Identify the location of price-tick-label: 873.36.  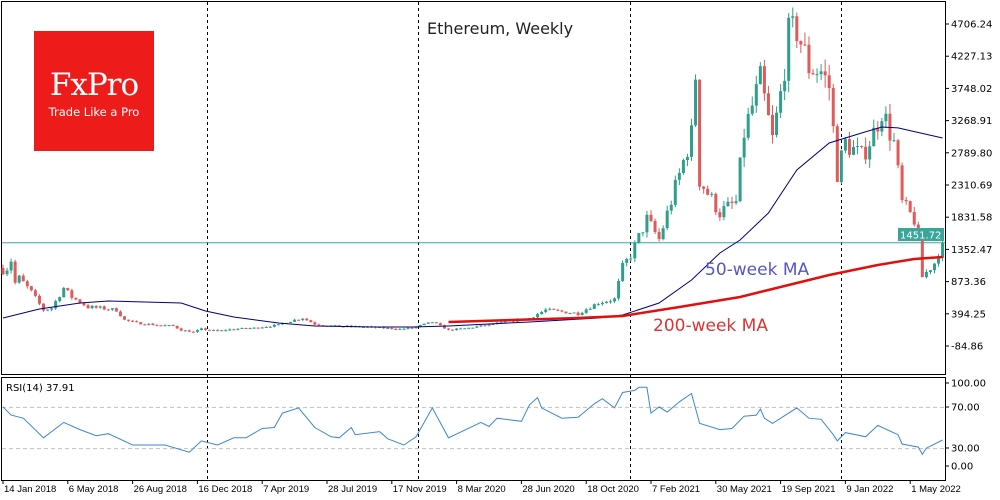
(968, 282).